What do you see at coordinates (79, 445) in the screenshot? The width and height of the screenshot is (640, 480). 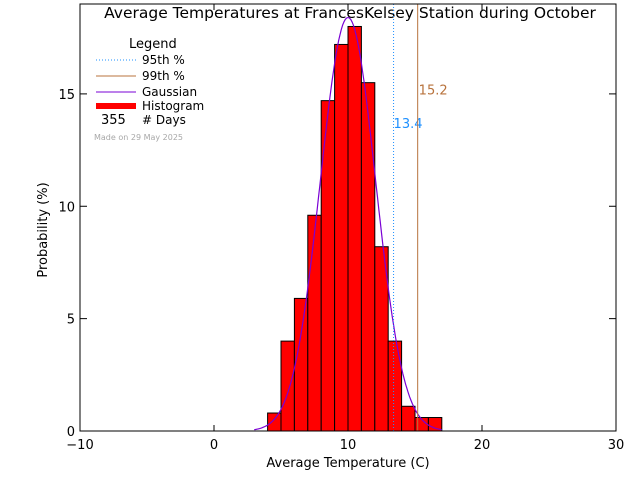 I see `x-tick-label: −10` at bounding box center [79, 445].